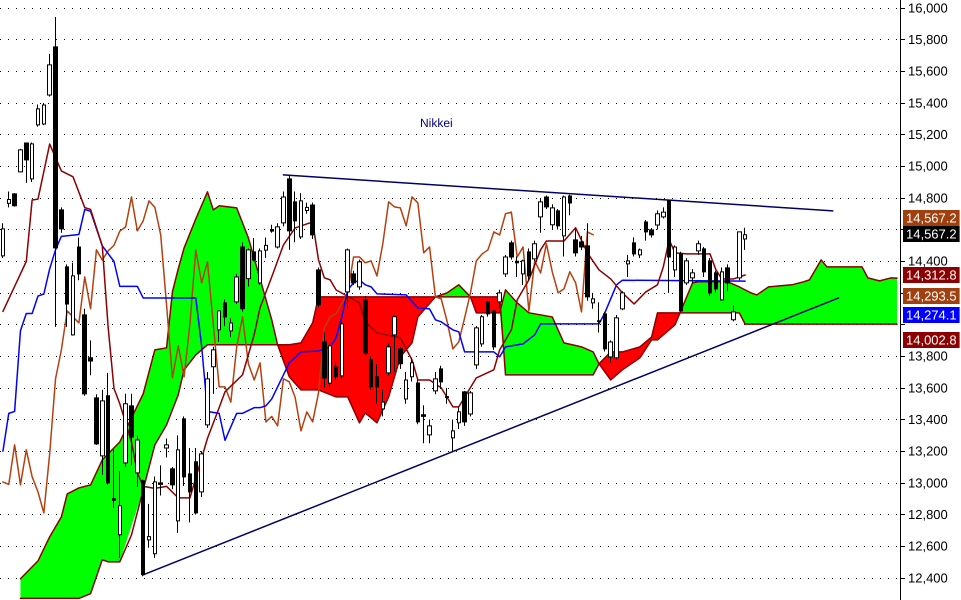 This screenshot has height=600, width=961. What do you see at coordinates (928, 546) in the screenshot?
I see `y-tick-label: 12,600` at bounding box center [928, 546].